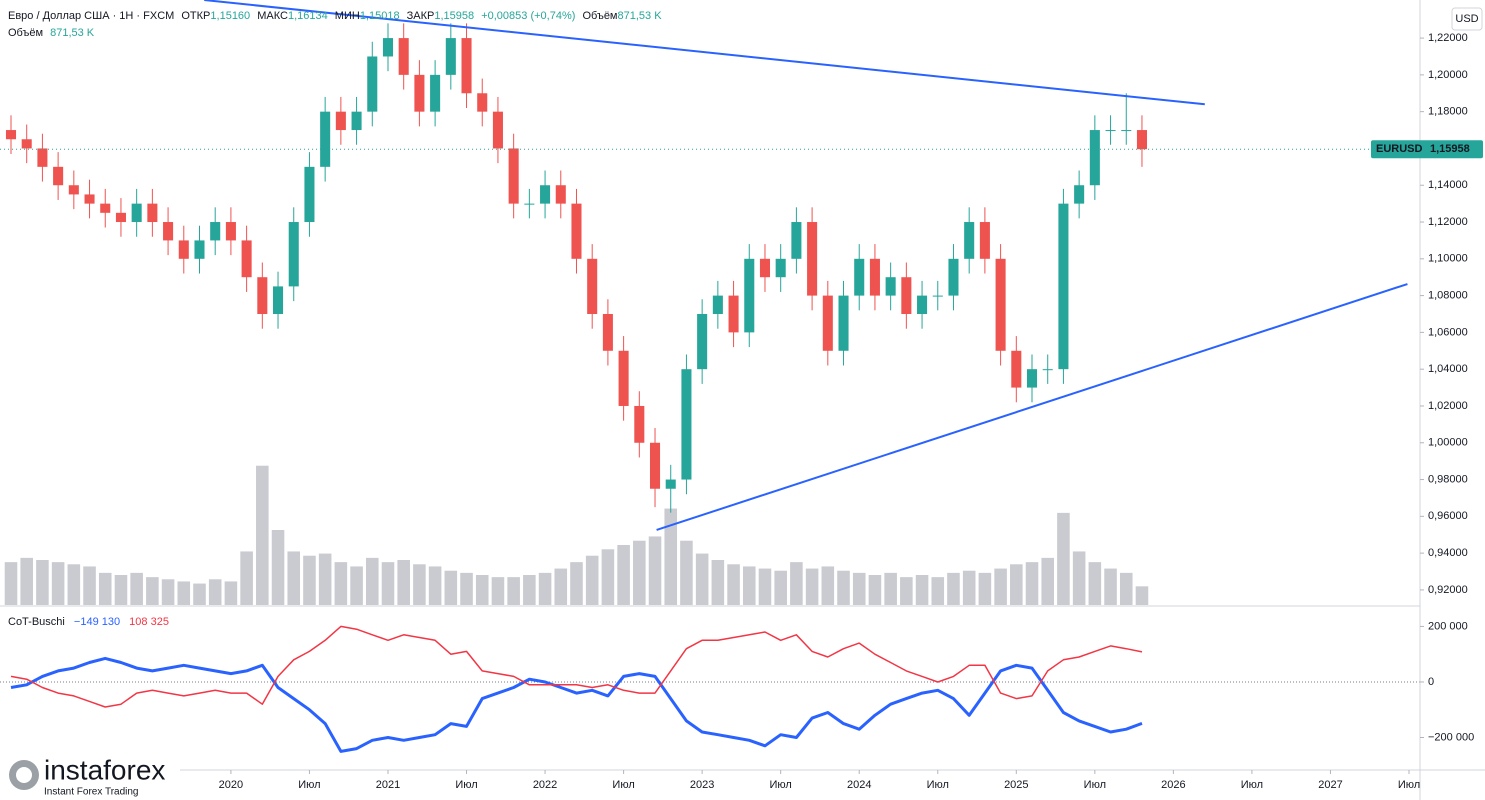 The height and width of the screenshot is (800, 1485). What do you see at coordinates (1448, 626) in the screenshot?
I see `y-tick-label: 200 000` at bounding box center [1448, 626].